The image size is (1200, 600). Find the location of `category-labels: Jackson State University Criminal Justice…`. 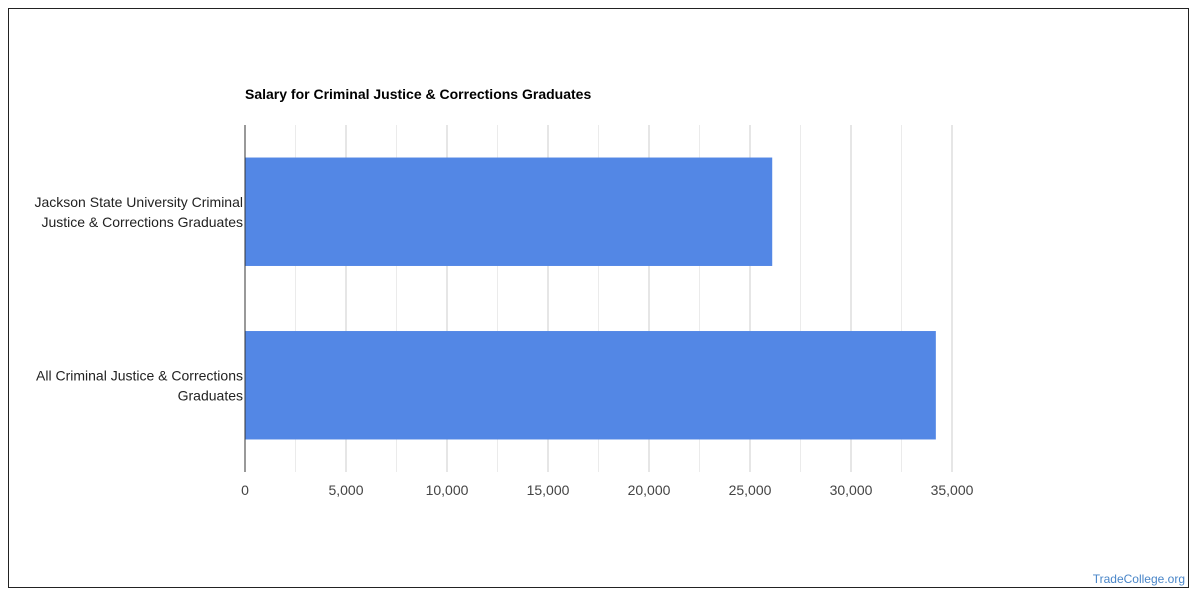

category-labels: Jackson State University Criminal Justice… is located at coordinates (138, 299).